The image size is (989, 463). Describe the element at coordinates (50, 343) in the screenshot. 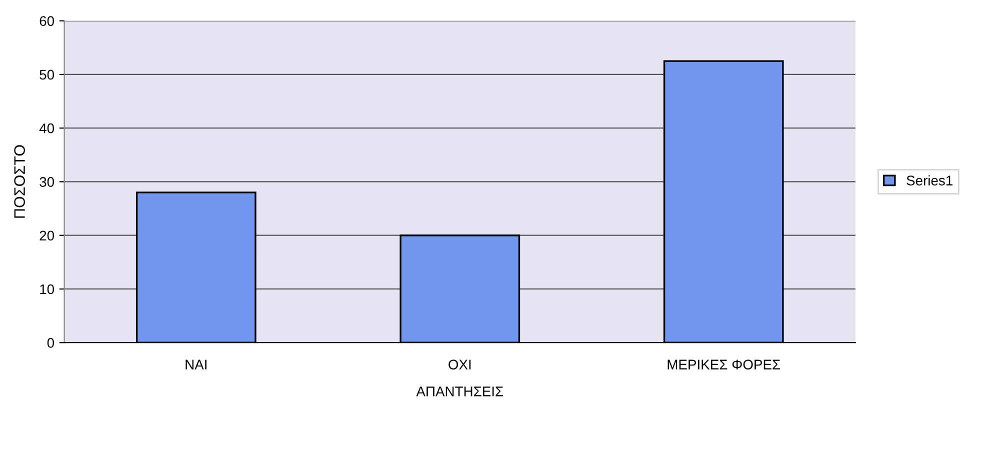

I see `y-tick-label: 0` at that location.